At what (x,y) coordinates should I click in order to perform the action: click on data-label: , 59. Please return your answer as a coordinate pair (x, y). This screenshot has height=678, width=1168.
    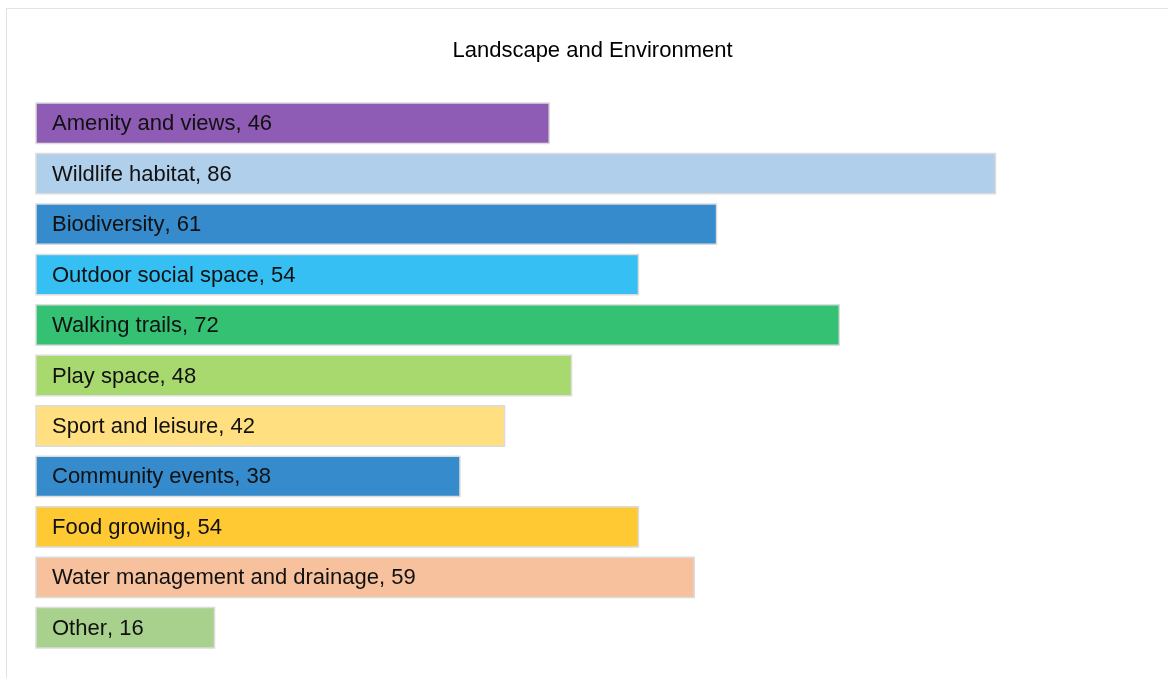
    Looking at the image, I should click on (397, 577).